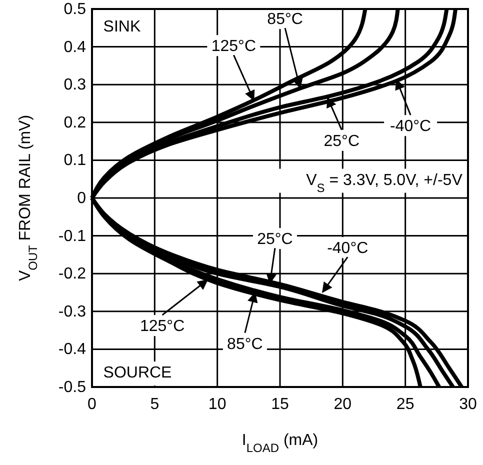 The width and height of the screenshot is (483, 465). What do you see at coordinates (75, 9) in the screenshot?
I see `y-tick-label: 0.5` at bounding box center [75, 9].